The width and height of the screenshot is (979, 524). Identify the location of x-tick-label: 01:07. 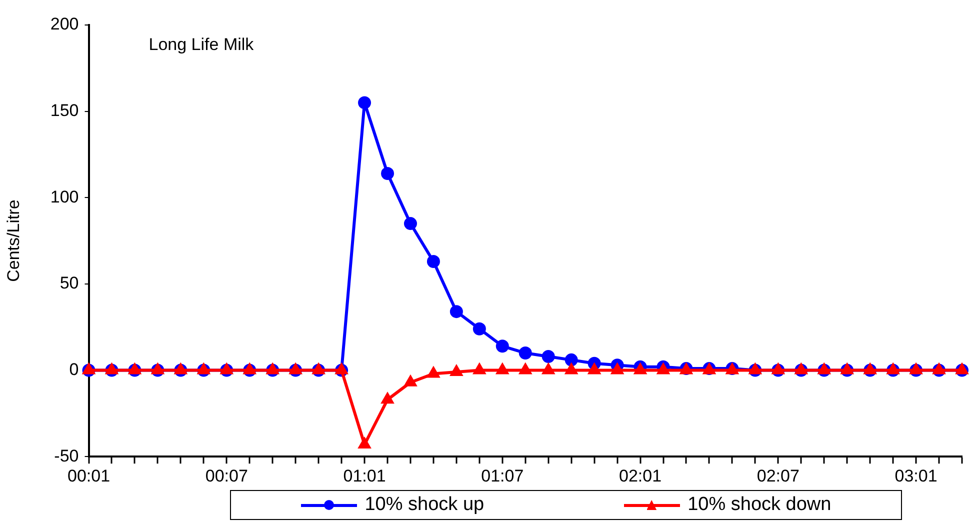
(502, 476).